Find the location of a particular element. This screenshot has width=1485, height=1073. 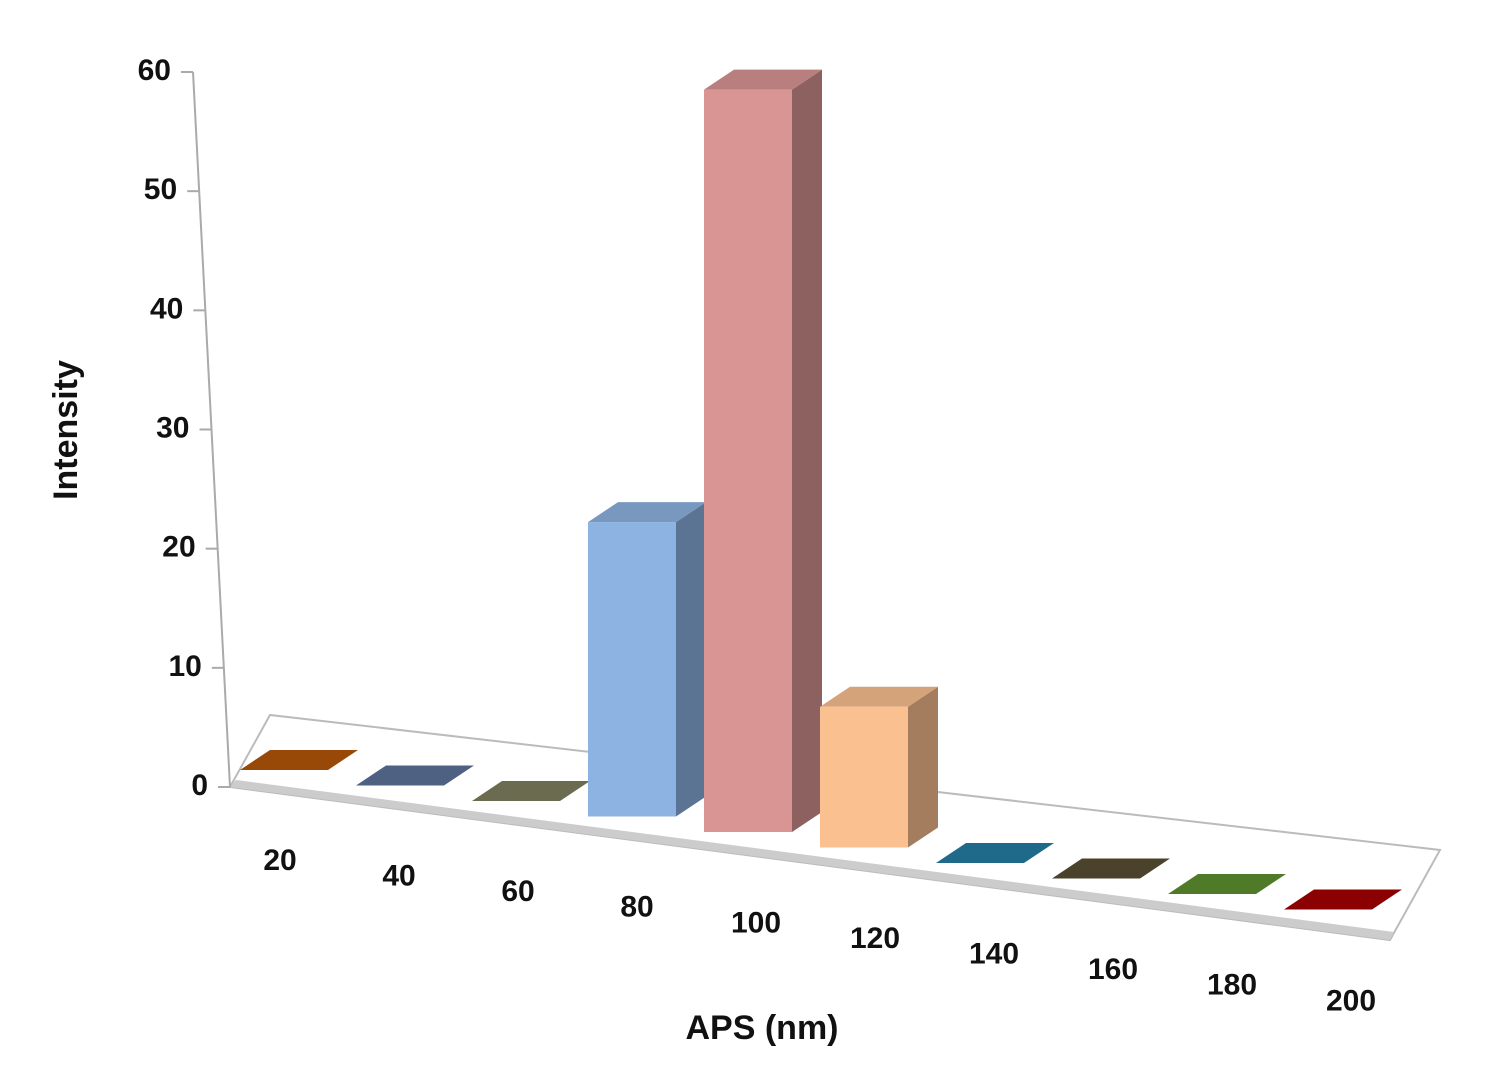

y-tick-label: 30 is located at coordinates (172, 427).